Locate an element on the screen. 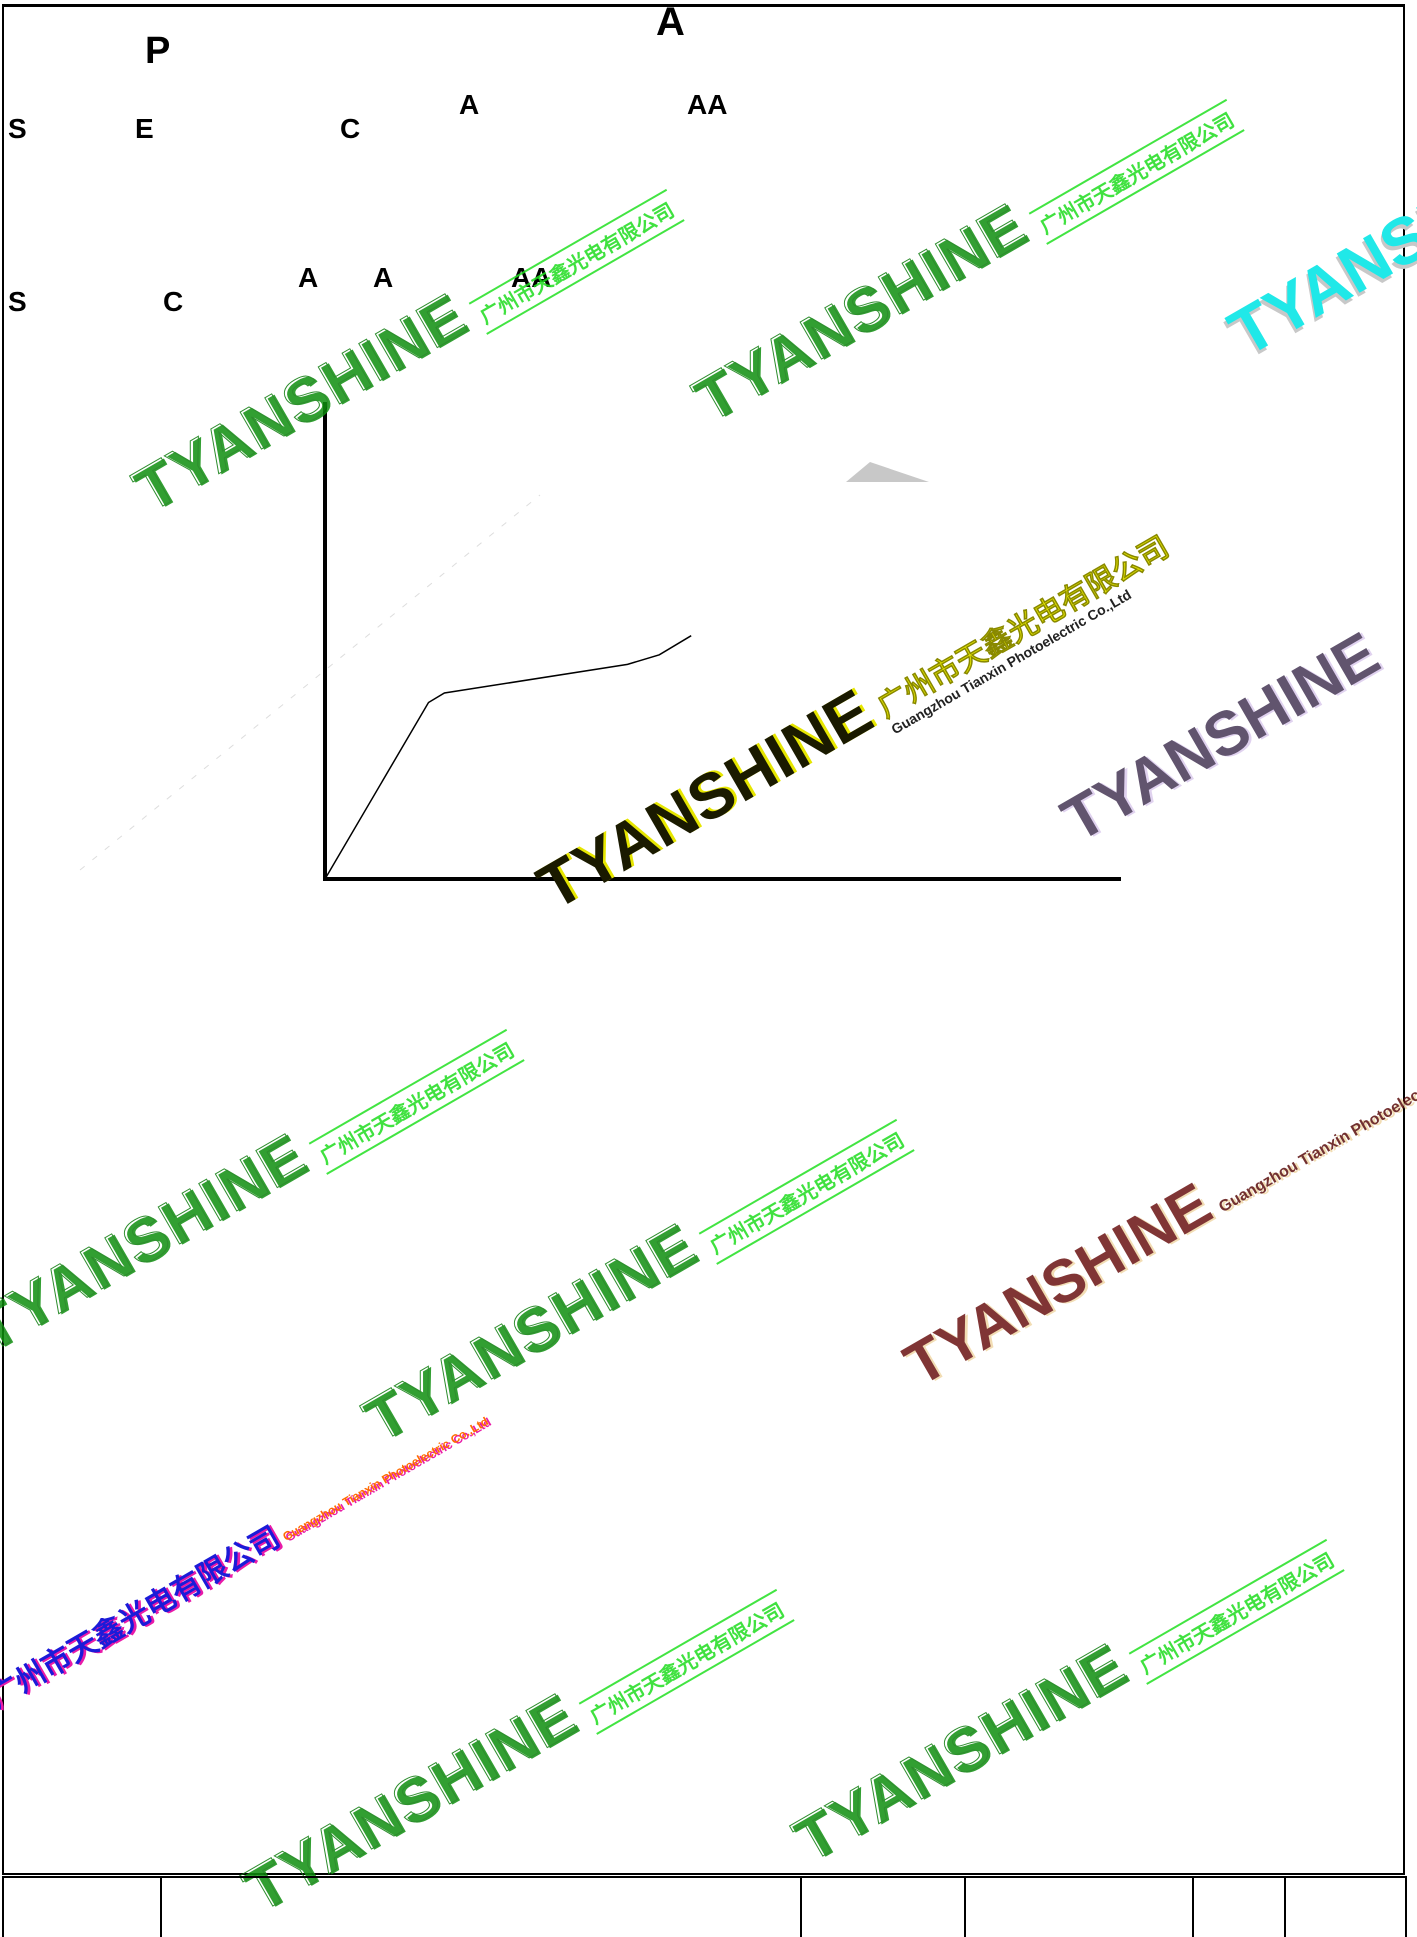  top-center-label: A is located at coordinates (670, 22).